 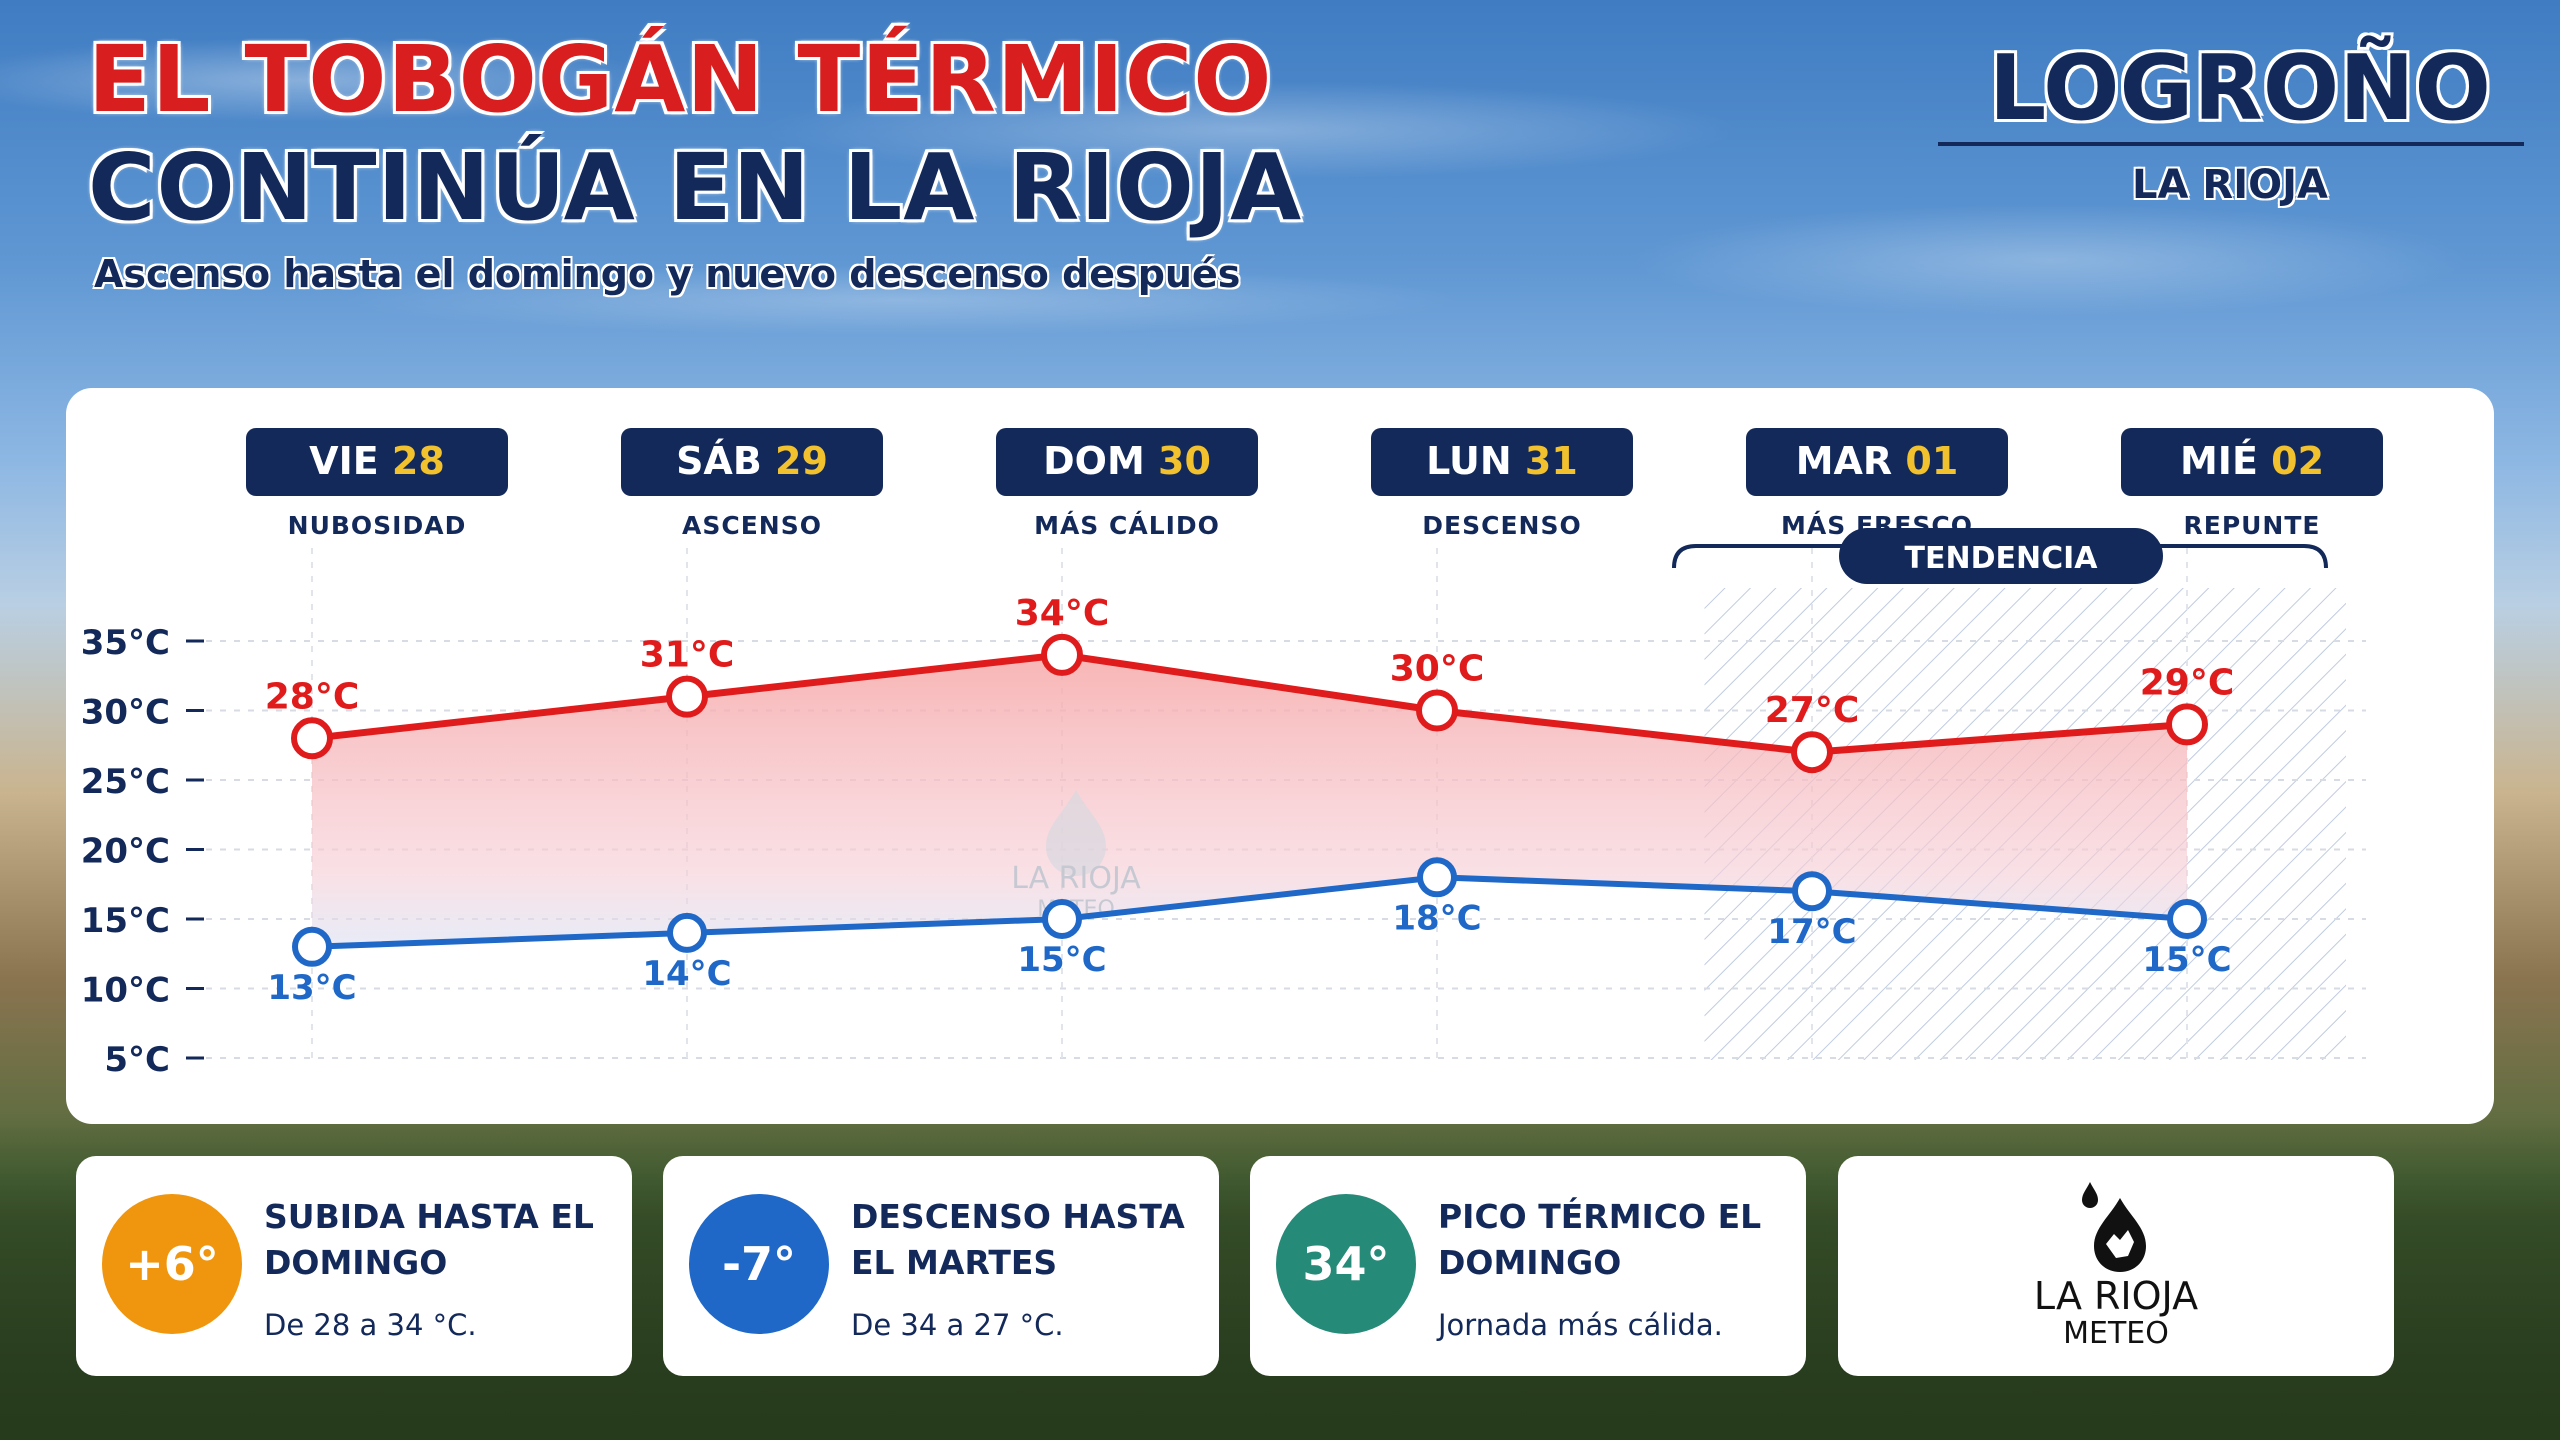 What do you see at coordinates (1127, 525) in the screenshot?
I see `day-note: MÁS CÁLIDO` at bounding box center [1127, 525].